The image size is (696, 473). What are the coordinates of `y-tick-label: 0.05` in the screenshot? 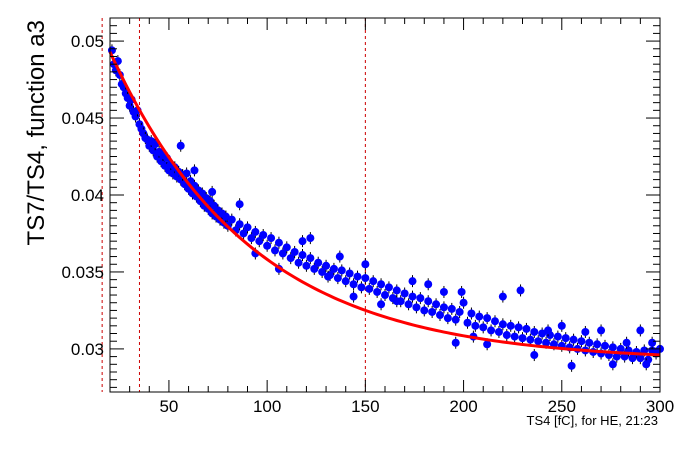 It's located at (87, 41).